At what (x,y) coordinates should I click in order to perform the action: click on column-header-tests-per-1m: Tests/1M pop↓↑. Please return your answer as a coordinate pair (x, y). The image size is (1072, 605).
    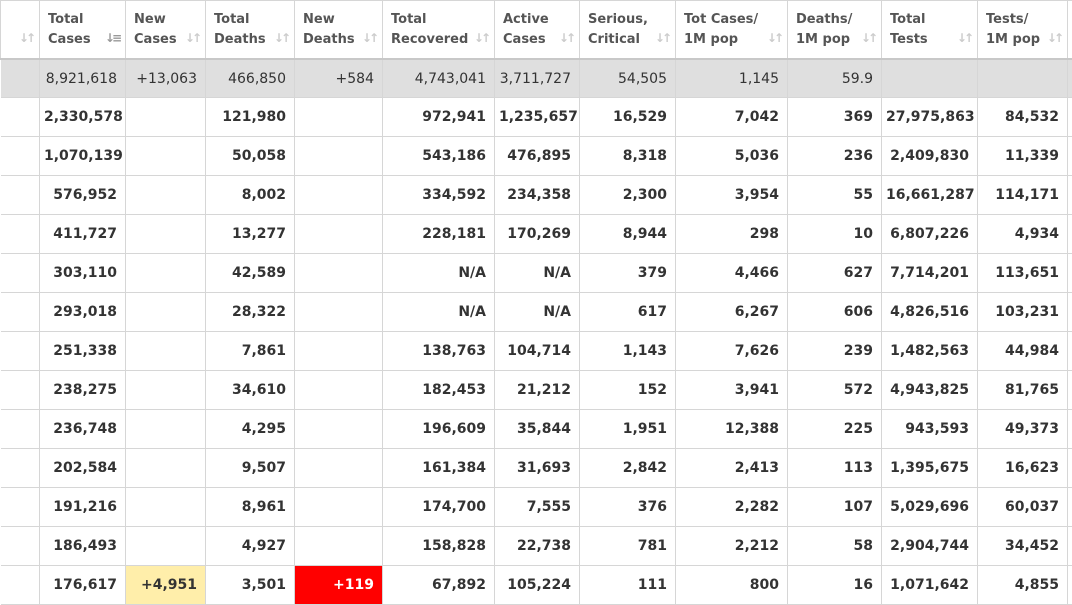
    Looking at the image, I should click on (1023, 30).